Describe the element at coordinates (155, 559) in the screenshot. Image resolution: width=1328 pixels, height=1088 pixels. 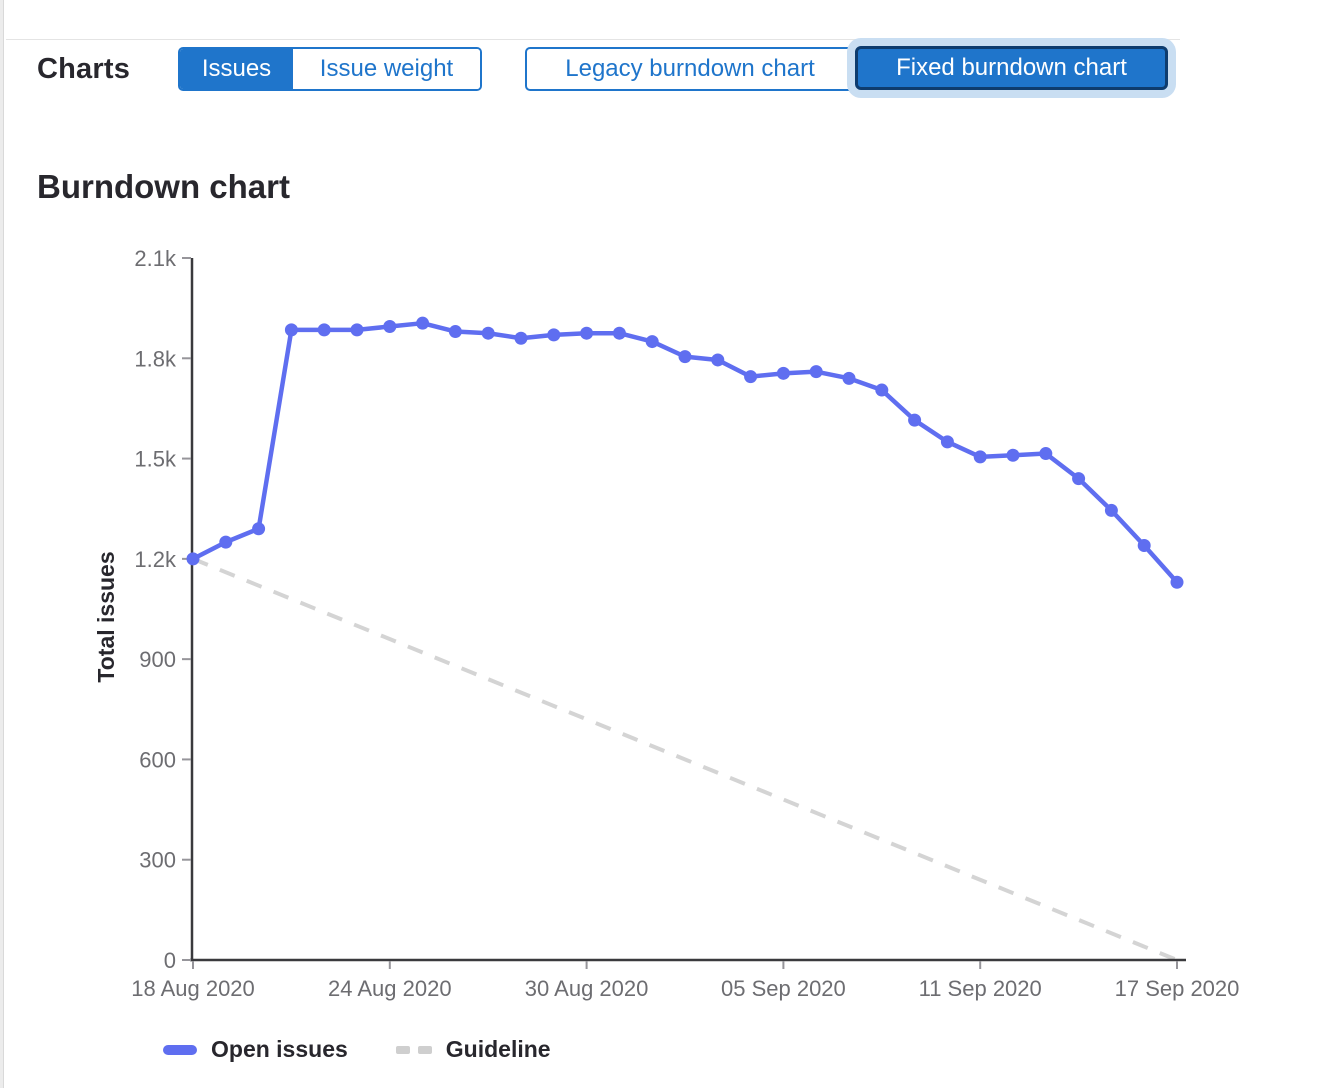
I see `y-tick-label: 1.2k` at that location.